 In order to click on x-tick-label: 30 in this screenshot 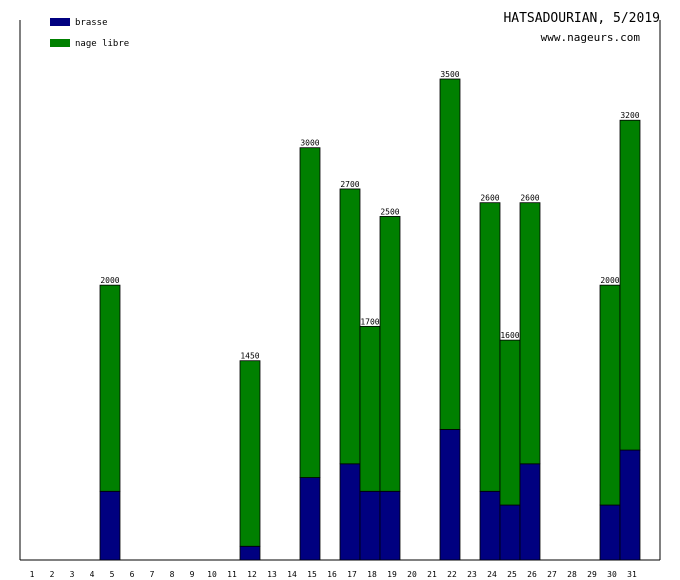, I will do `click(612, 574)`.